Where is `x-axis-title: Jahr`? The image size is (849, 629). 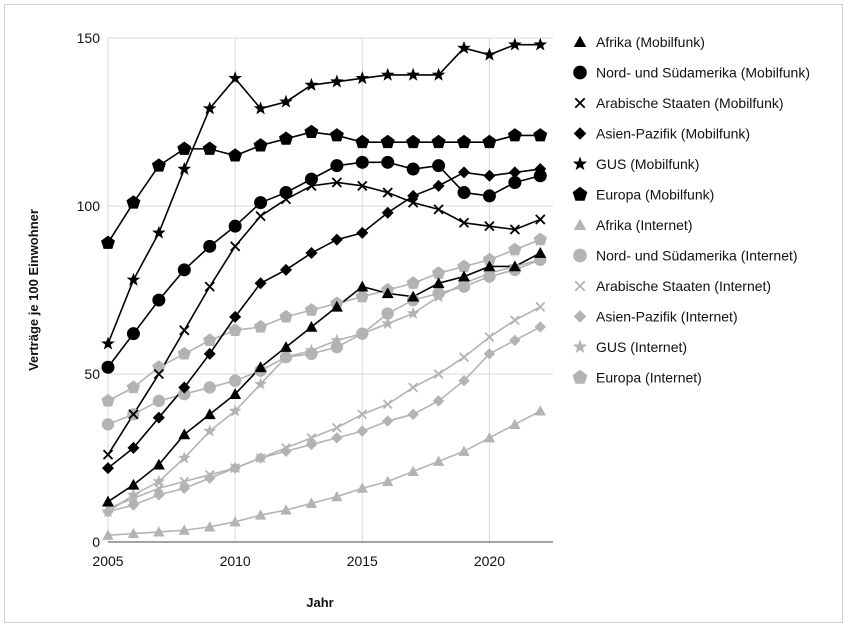
x-axis-title: Jahr is located at coordinates (319, 602).